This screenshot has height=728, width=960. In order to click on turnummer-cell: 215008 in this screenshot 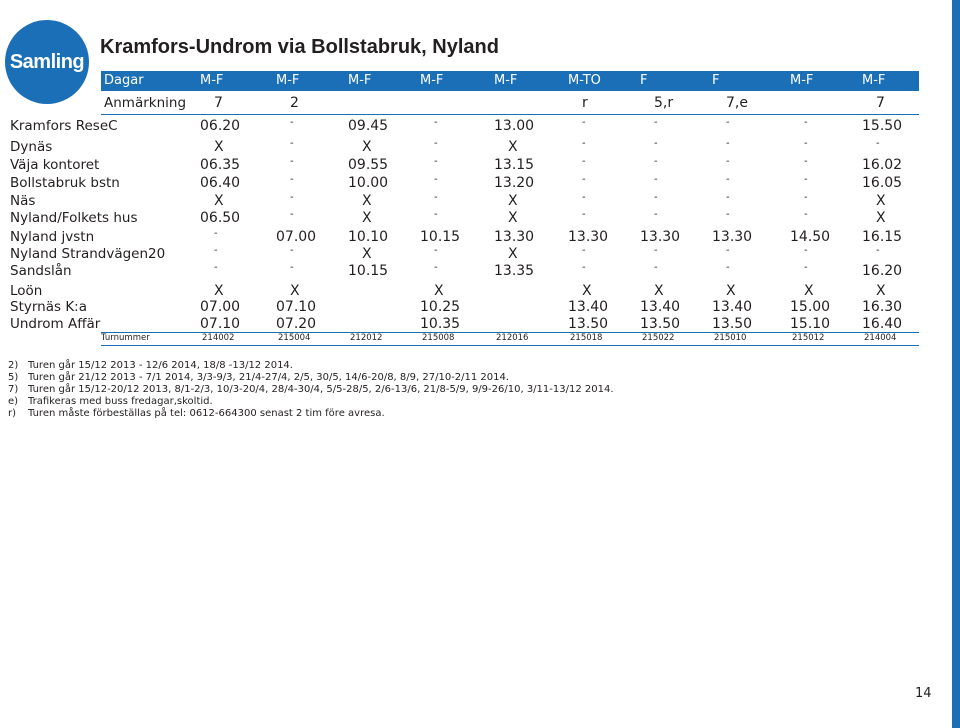, I will do `click(438, 338)`.